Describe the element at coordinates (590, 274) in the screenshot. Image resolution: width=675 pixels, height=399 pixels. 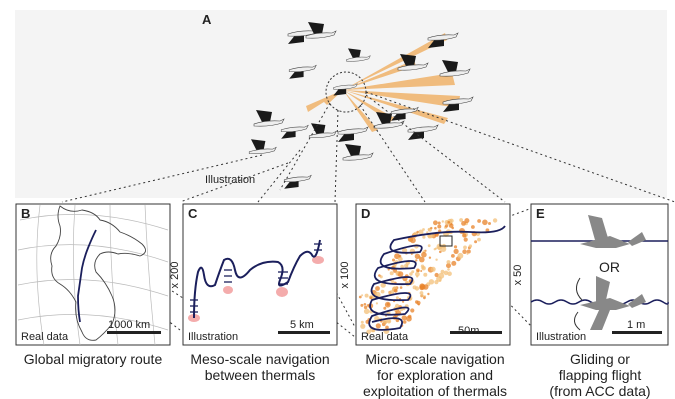
I see `panel-e: E OR Illustration 1 m x 50` at that location.